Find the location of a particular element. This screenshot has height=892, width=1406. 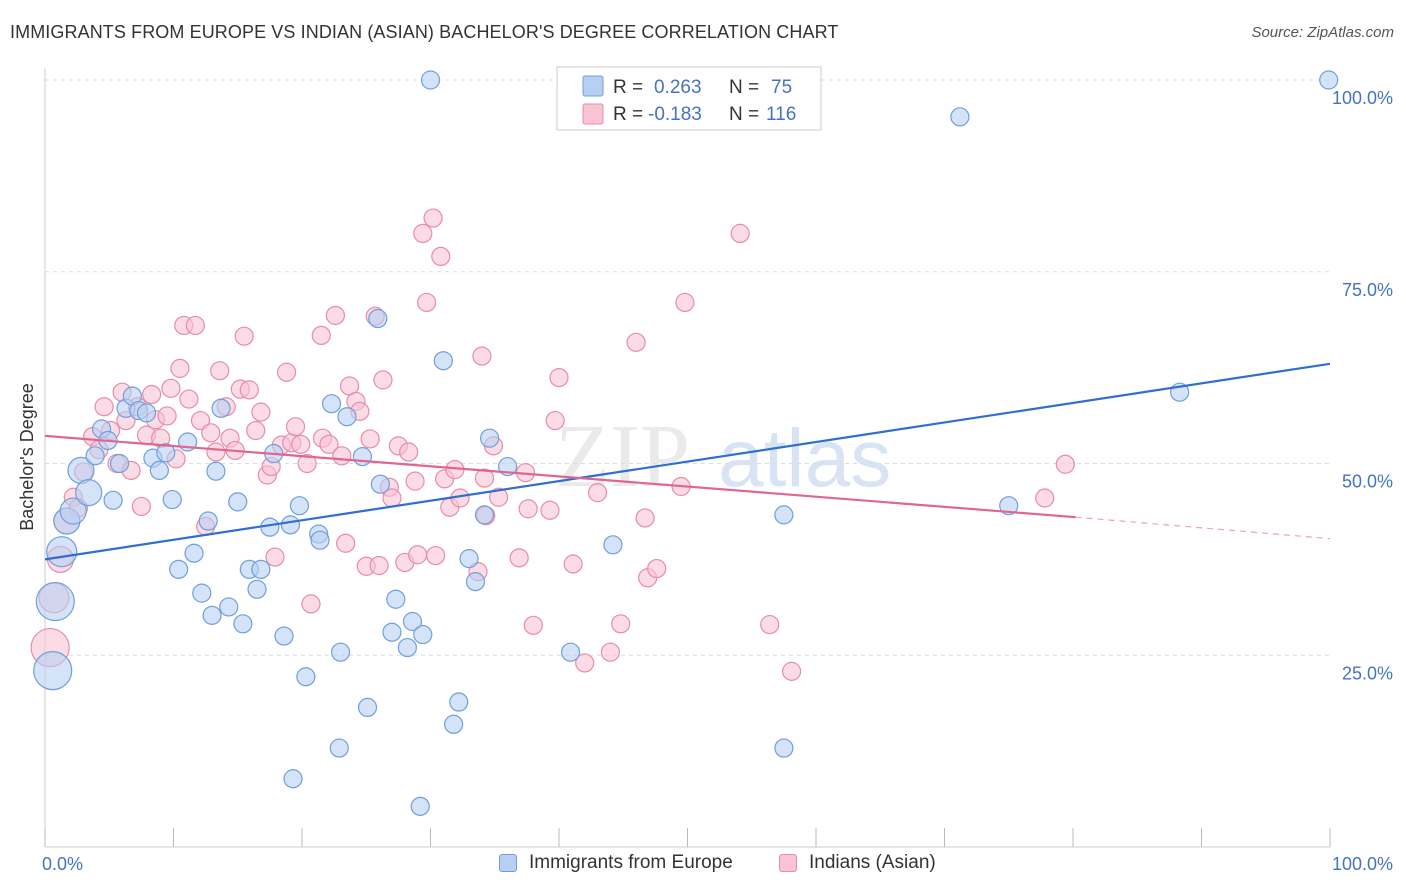

y-tick-label-50: 50.0% is located at coordinates (1367, 482).